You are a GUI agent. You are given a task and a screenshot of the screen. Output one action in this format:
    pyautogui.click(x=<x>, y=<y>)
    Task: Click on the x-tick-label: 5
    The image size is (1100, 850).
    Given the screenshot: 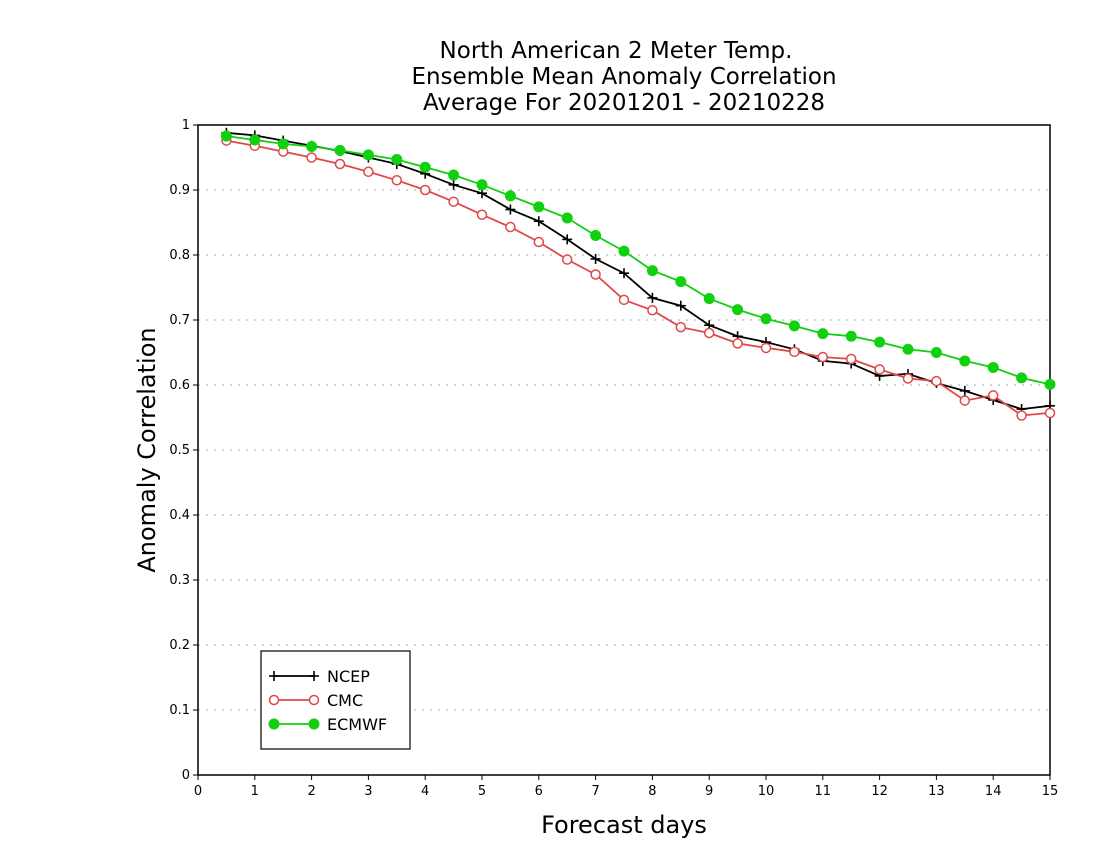 What is the action you would take?
    pyautogui.click(x=482, y=791)
    